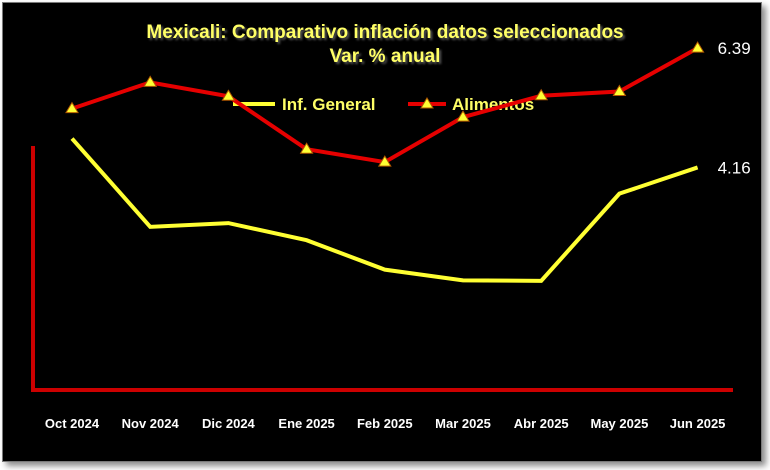 This screenshot has width=770, height=470. Describe the element at coordinates (385, 423) in the screenshot. I see `x-tick-label: Feb 2025` at that location.